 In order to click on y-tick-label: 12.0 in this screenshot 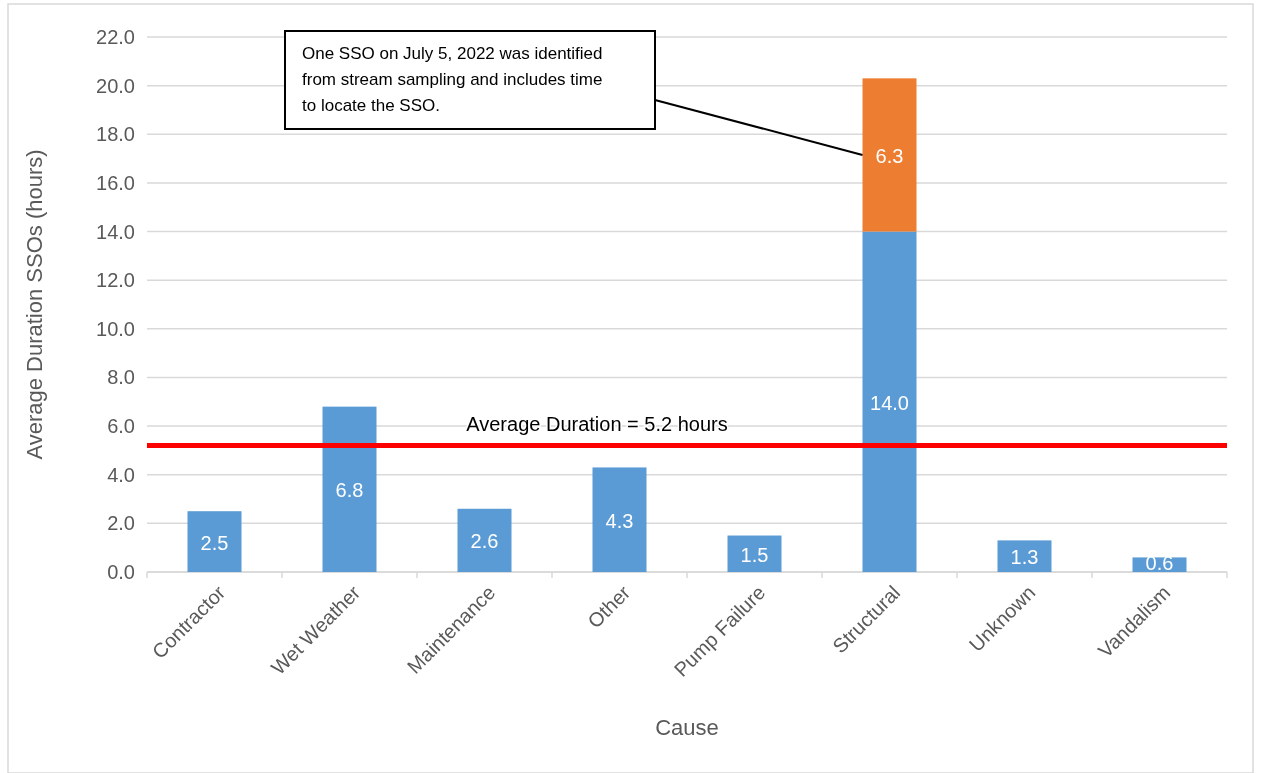, I will do `click(115, 280)`.